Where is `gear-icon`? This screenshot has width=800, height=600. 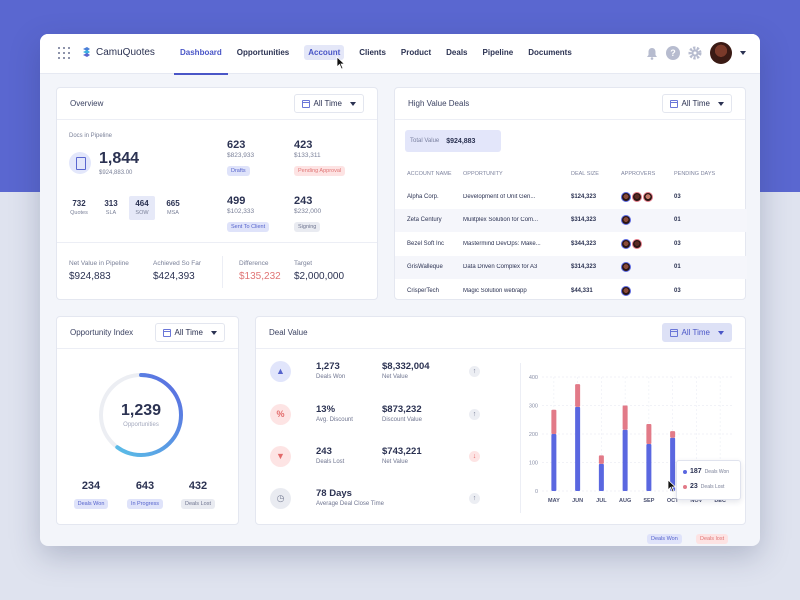 gear-icon is located at coordinates (695, 53).